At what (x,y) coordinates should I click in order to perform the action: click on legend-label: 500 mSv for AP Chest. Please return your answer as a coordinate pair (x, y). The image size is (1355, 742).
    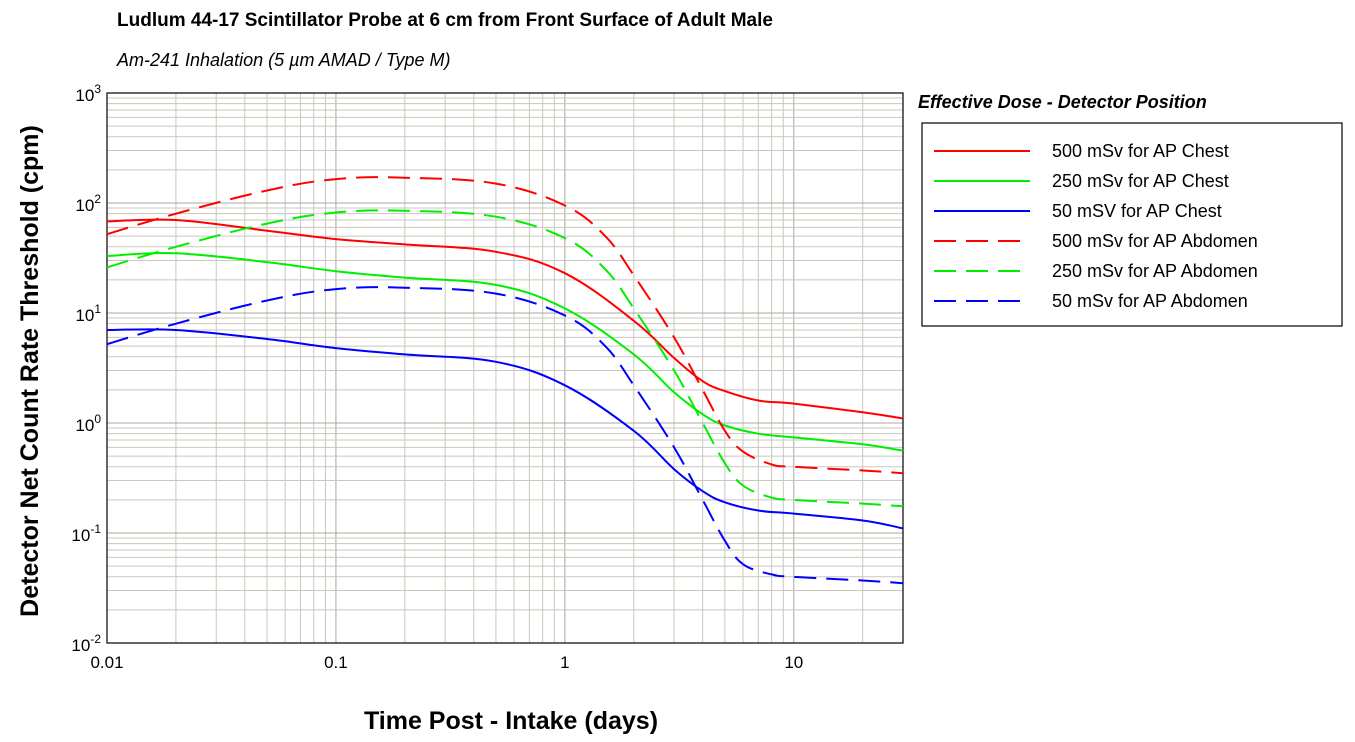
    Looking at the image, I should click on (1140, 151).